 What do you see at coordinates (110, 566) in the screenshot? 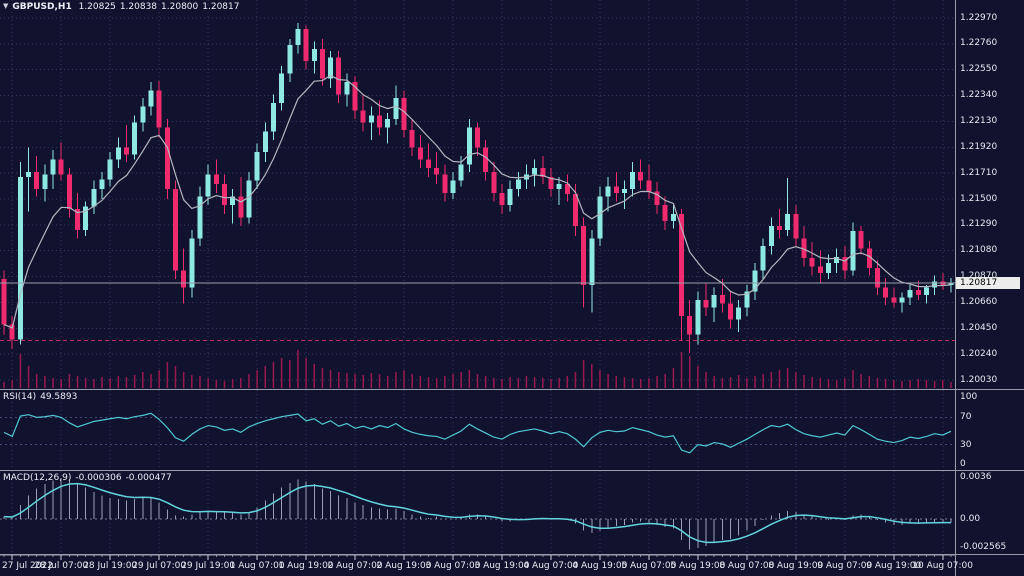
I see `time-axis-label: 28 Jul 19:00` at bounding box center [110, 566].